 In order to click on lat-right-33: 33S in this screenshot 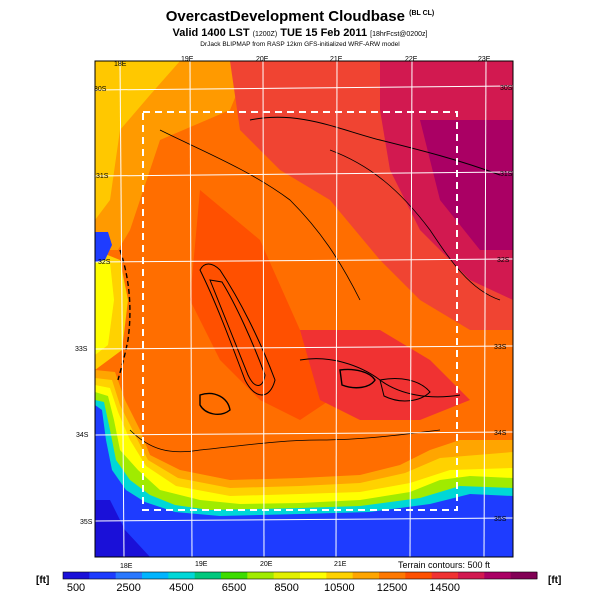, I will do `click(500, 347)`.